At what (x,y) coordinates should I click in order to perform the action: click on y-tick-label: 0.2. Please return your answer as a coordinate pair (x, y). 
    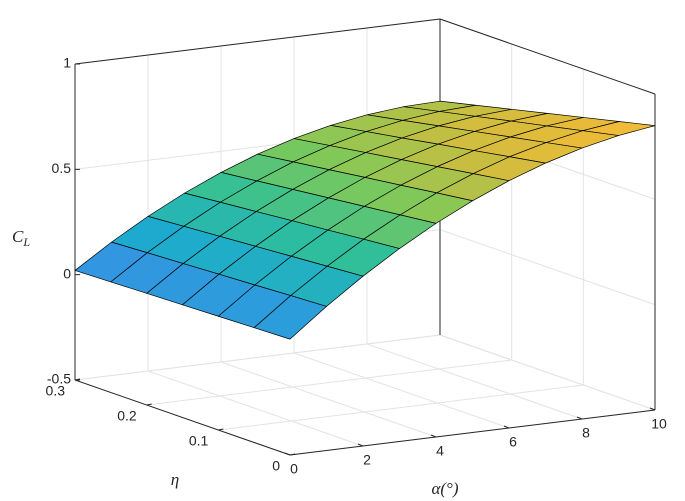
    Looking at the image, I should click on (127, 416).